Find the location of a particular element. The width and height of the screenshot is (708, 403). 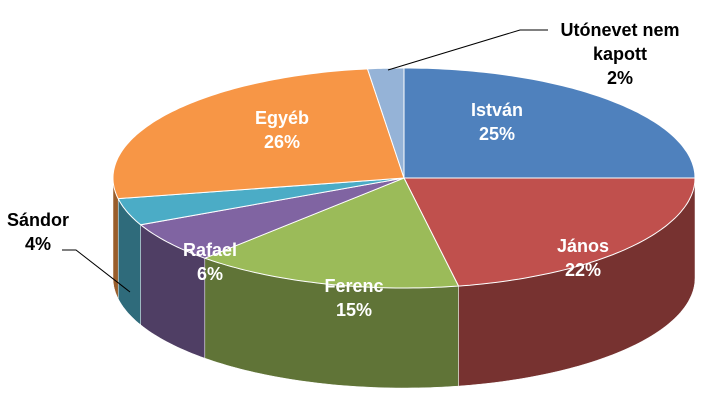

category-label: Sándor is located at coordinates (38, 220).